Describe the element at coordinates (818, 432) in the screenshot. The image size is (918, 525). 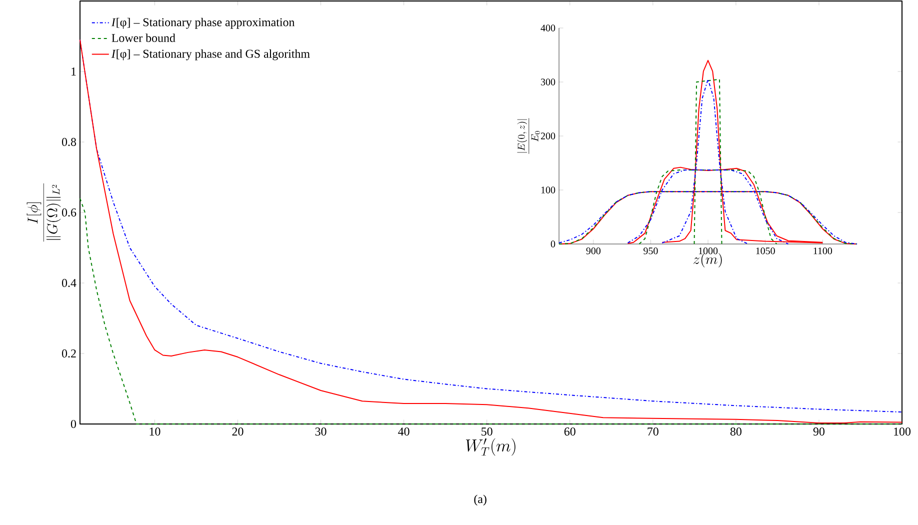
I see `x-tick-label: 90` at that location.